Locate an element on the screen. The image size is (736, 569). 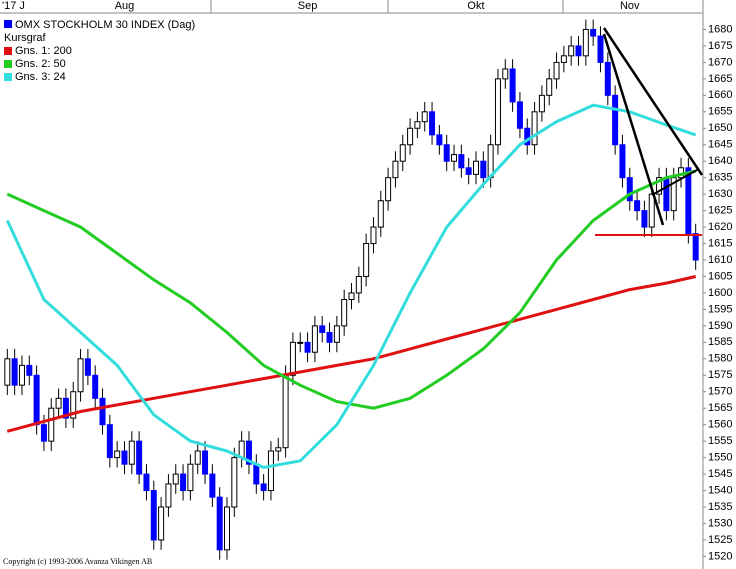
y-tick-label: 1575 is located at coordinates (720, 375).